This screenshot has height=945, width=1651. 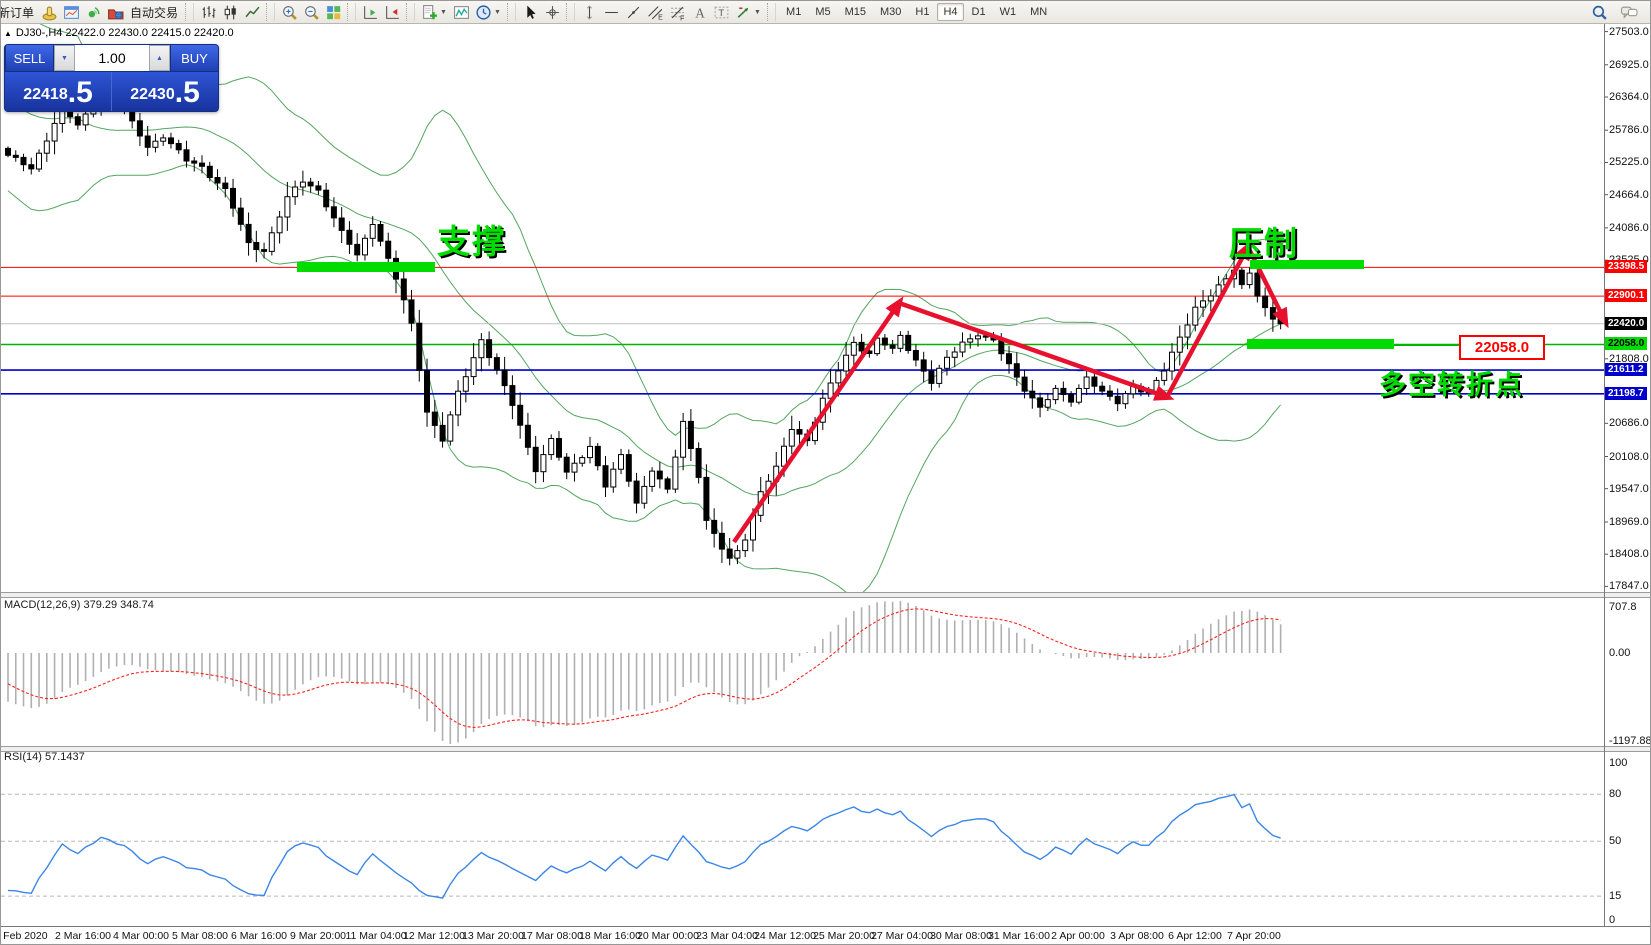 What do you see at coordinates (194, 58) in the screenshot?
I see `buy-button: BUY` at bounding box center [194, 58].